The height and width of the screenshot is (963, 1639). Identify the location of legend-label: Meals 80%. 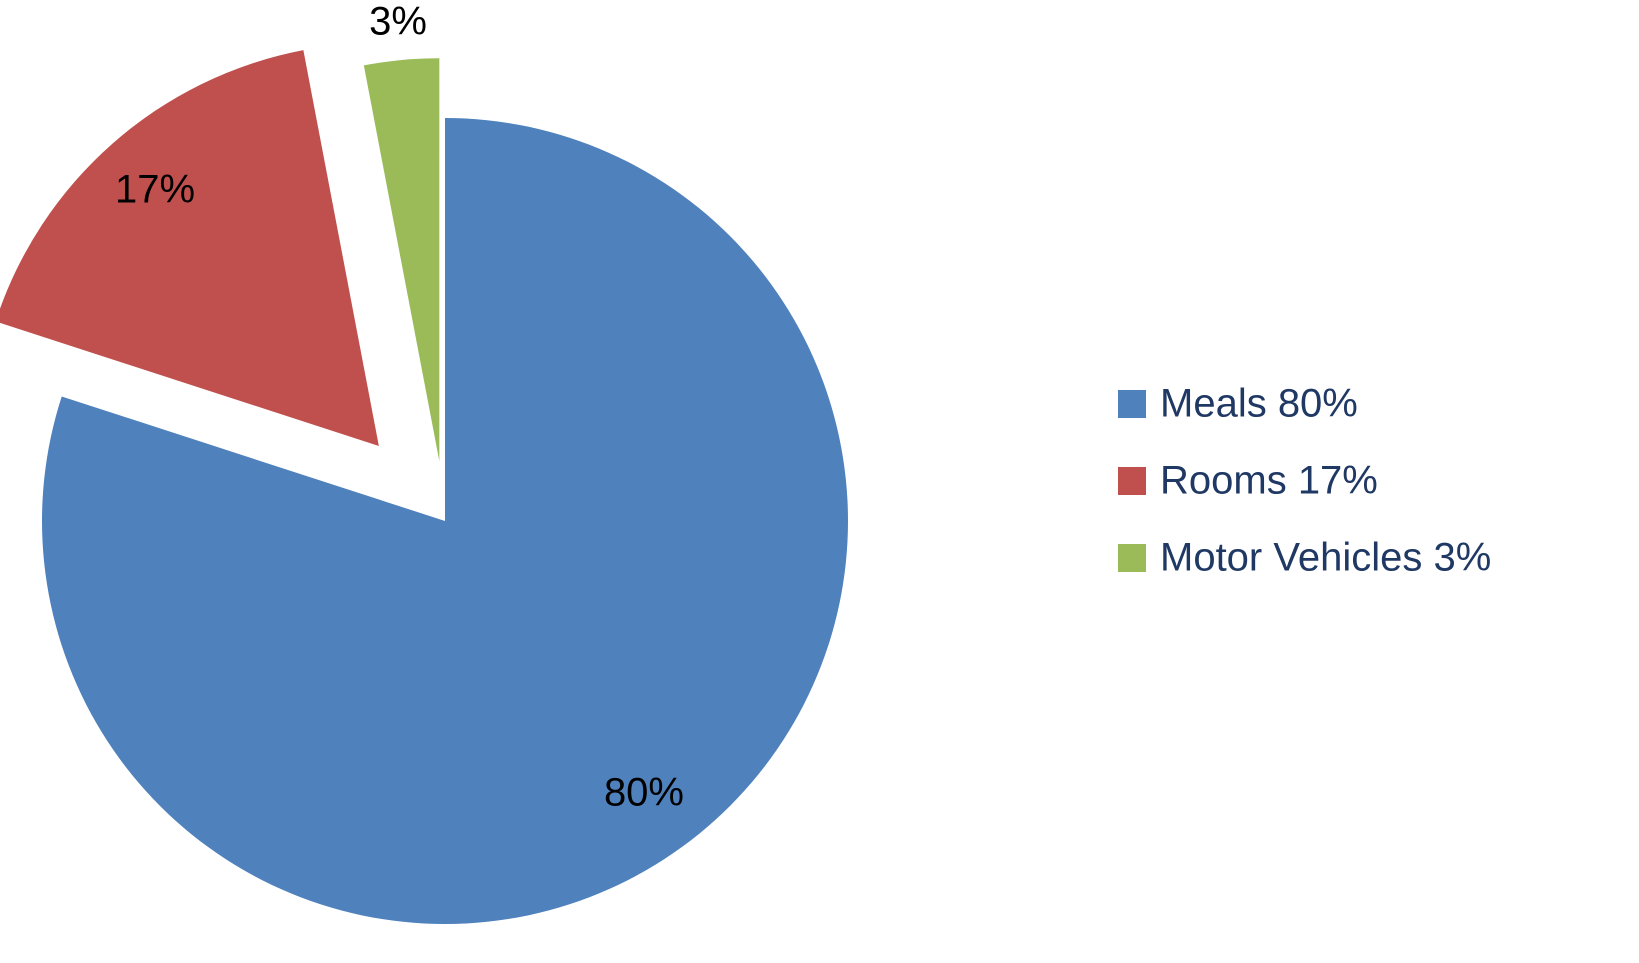
(1259, 404).